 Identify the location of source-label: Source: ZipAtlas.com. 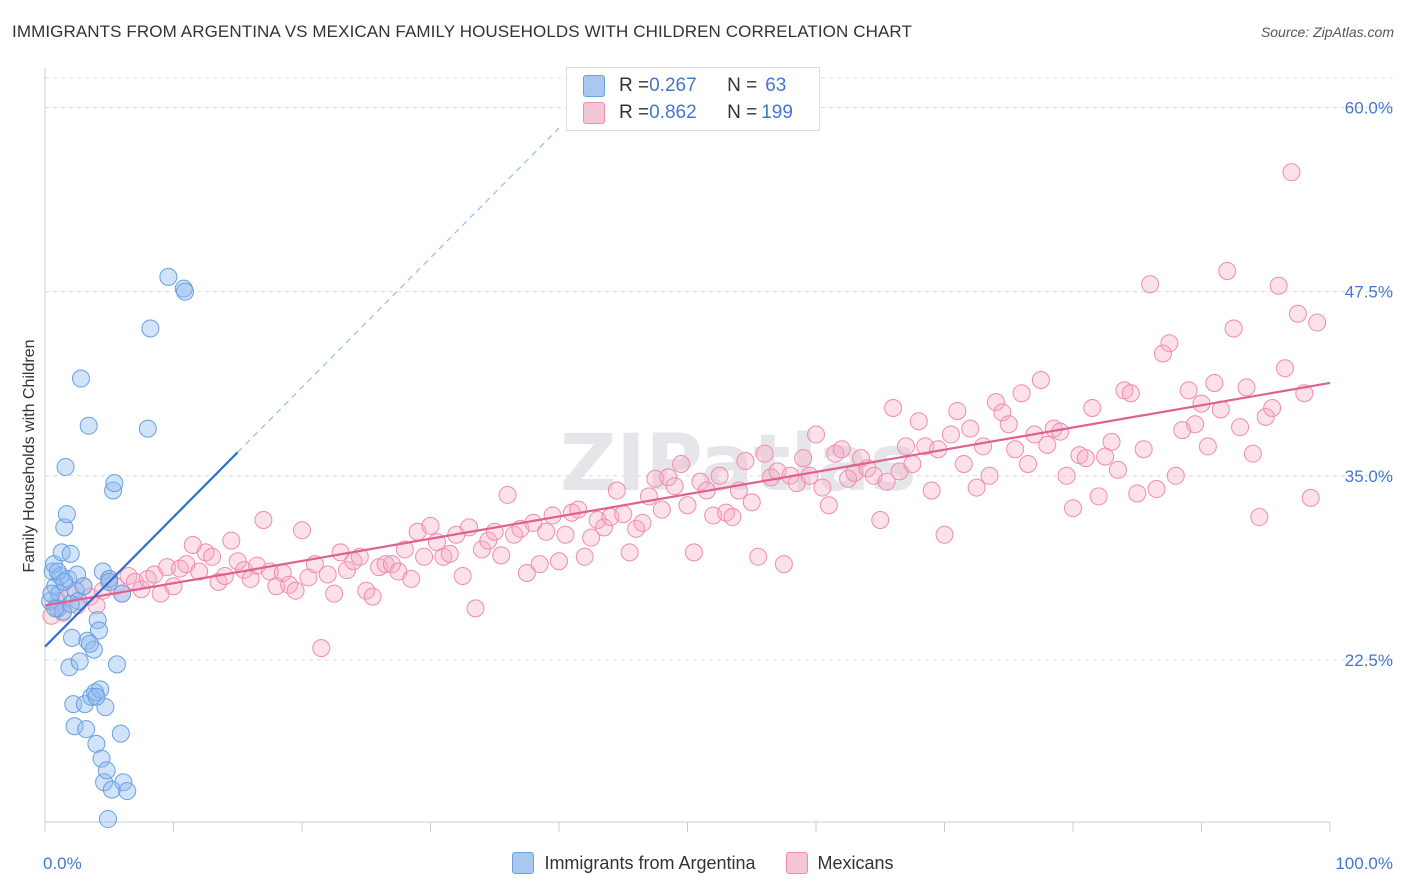
(1327, 32).